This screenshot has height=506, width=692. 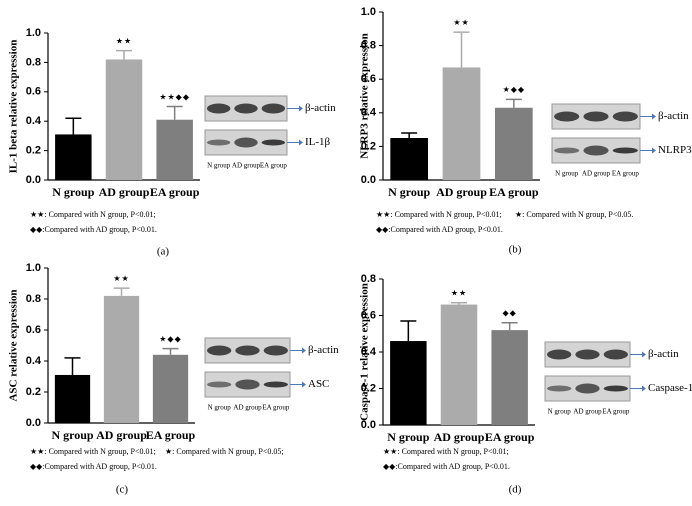 What do you see at coordinates (14, 107) in the screenshot?
I see `y-axis-label: IL-1 beta relative expression` at bounding box center [14, 107].